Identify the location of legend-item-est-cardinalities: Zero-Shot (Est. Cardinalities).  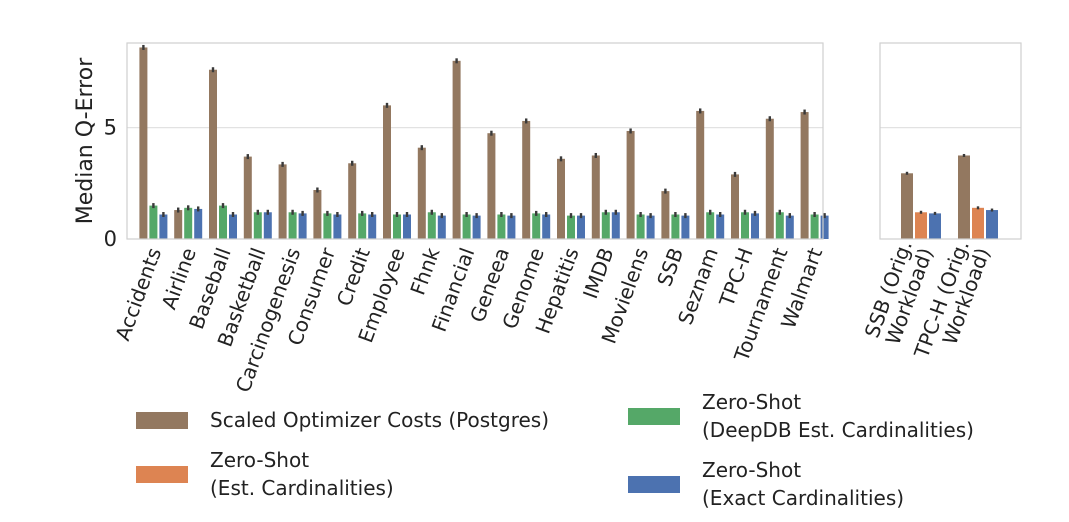
(265, 474).